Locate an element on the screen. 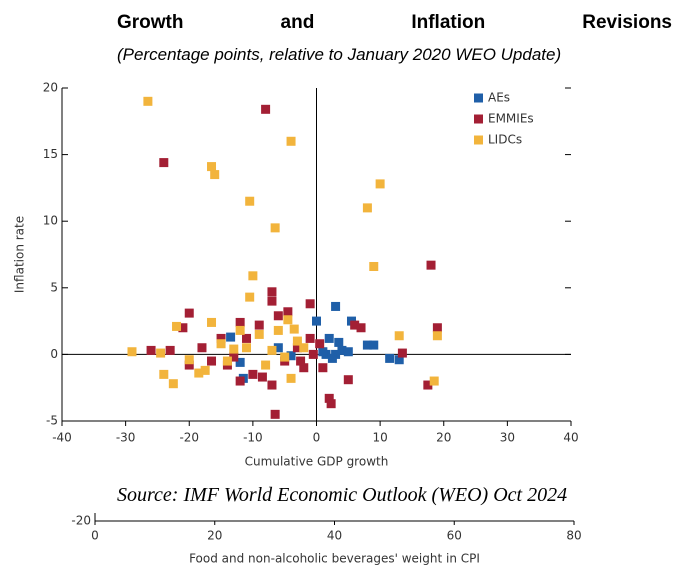 The image size is (689, 571). x-tick-label: 80 is located at coordinates (573, 536).